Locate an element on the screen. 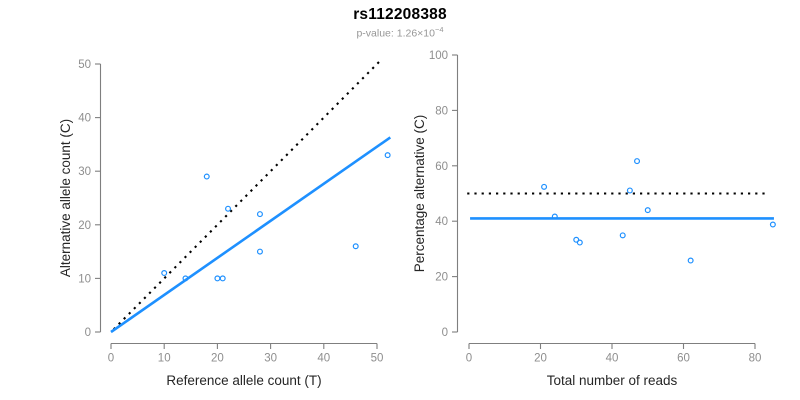  y-tick-label: 100 is located at coordinates (438, 56).